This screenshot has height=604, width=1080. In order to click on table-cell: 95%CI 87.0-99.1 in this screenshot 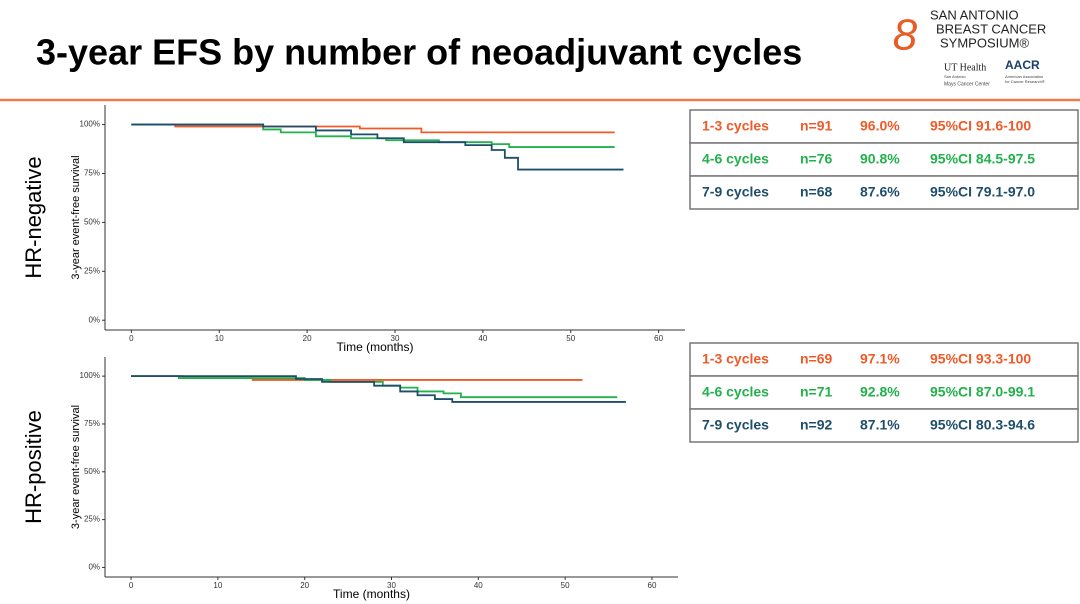, I will do `click(982, 392)`.